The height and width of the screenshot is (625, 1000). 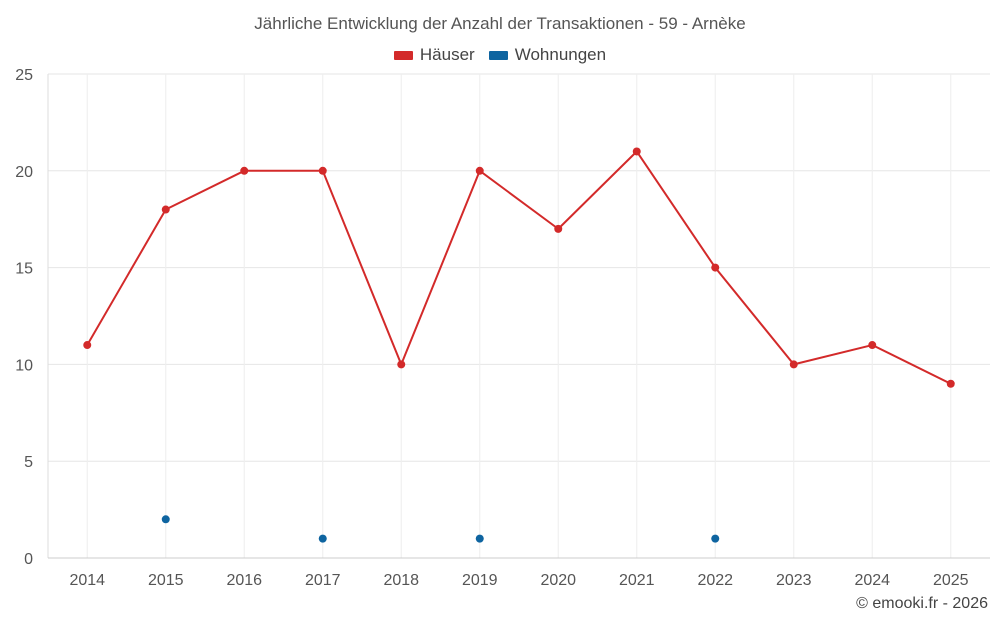 I want to click on y-tick-label: 10, so click(x=24, y=365).